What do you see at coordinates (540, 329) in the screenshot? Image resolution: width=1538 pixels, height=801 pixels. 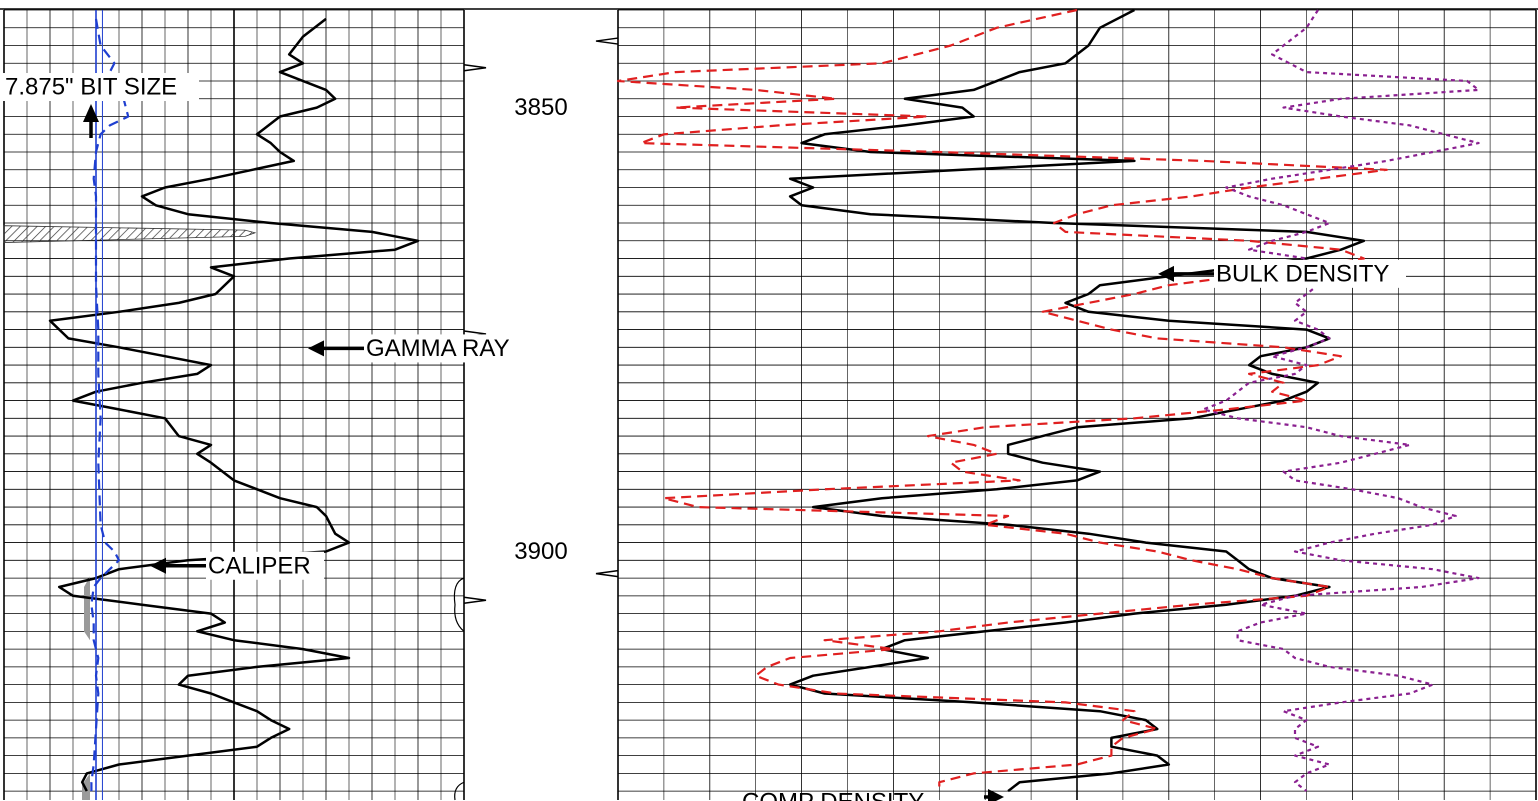 I see `depth-labels: 3850 3900` at bounding box center [540, 329].